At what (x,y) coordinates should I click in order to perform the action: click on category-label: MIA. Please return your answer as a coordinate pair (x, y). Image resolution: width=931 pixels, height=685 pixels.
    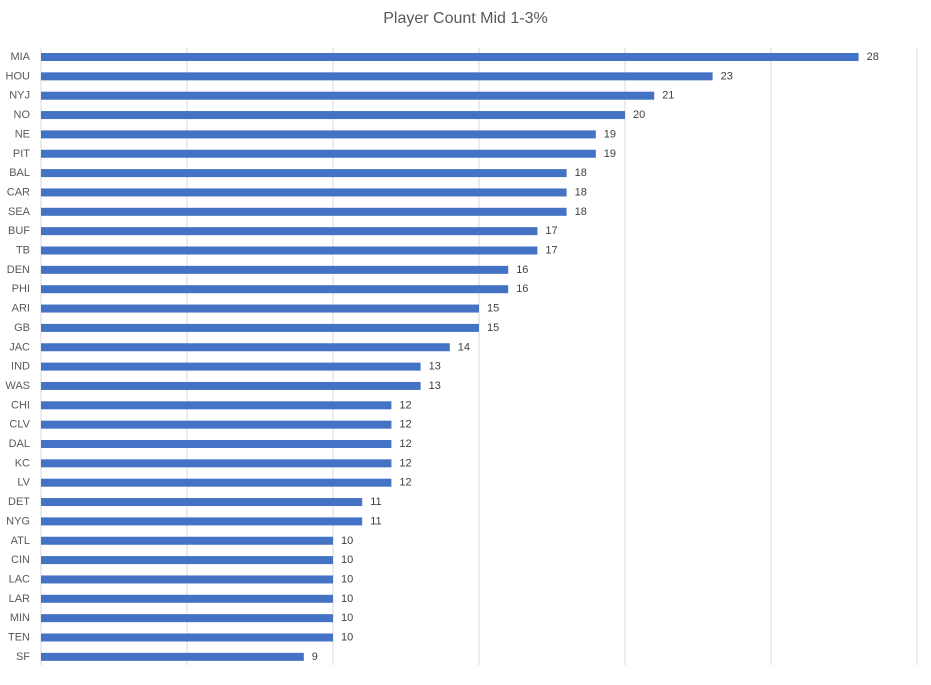
    Looking at the image, I should click on (20, 57).